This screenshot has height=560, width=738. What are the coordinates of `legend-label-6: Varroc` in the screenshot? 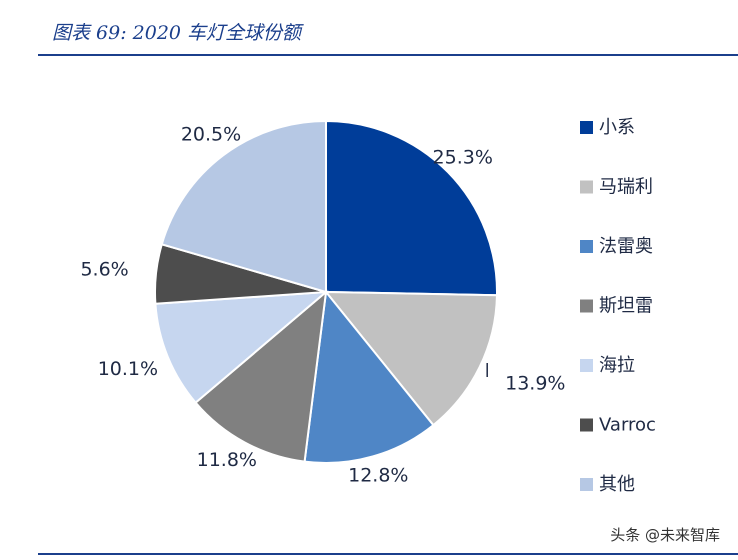 It's located at (627, 425).